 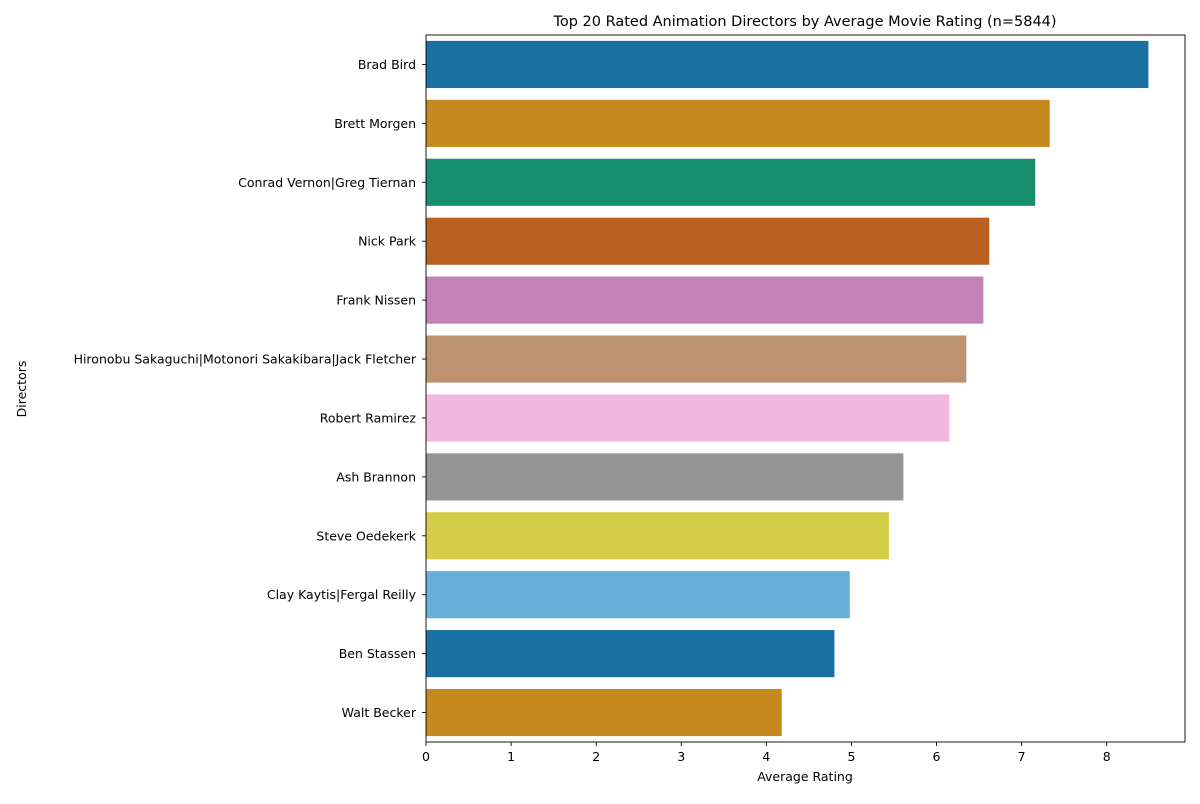 I want to click on y-tick-label: Ben Stassen, so click(x=377, y=653).